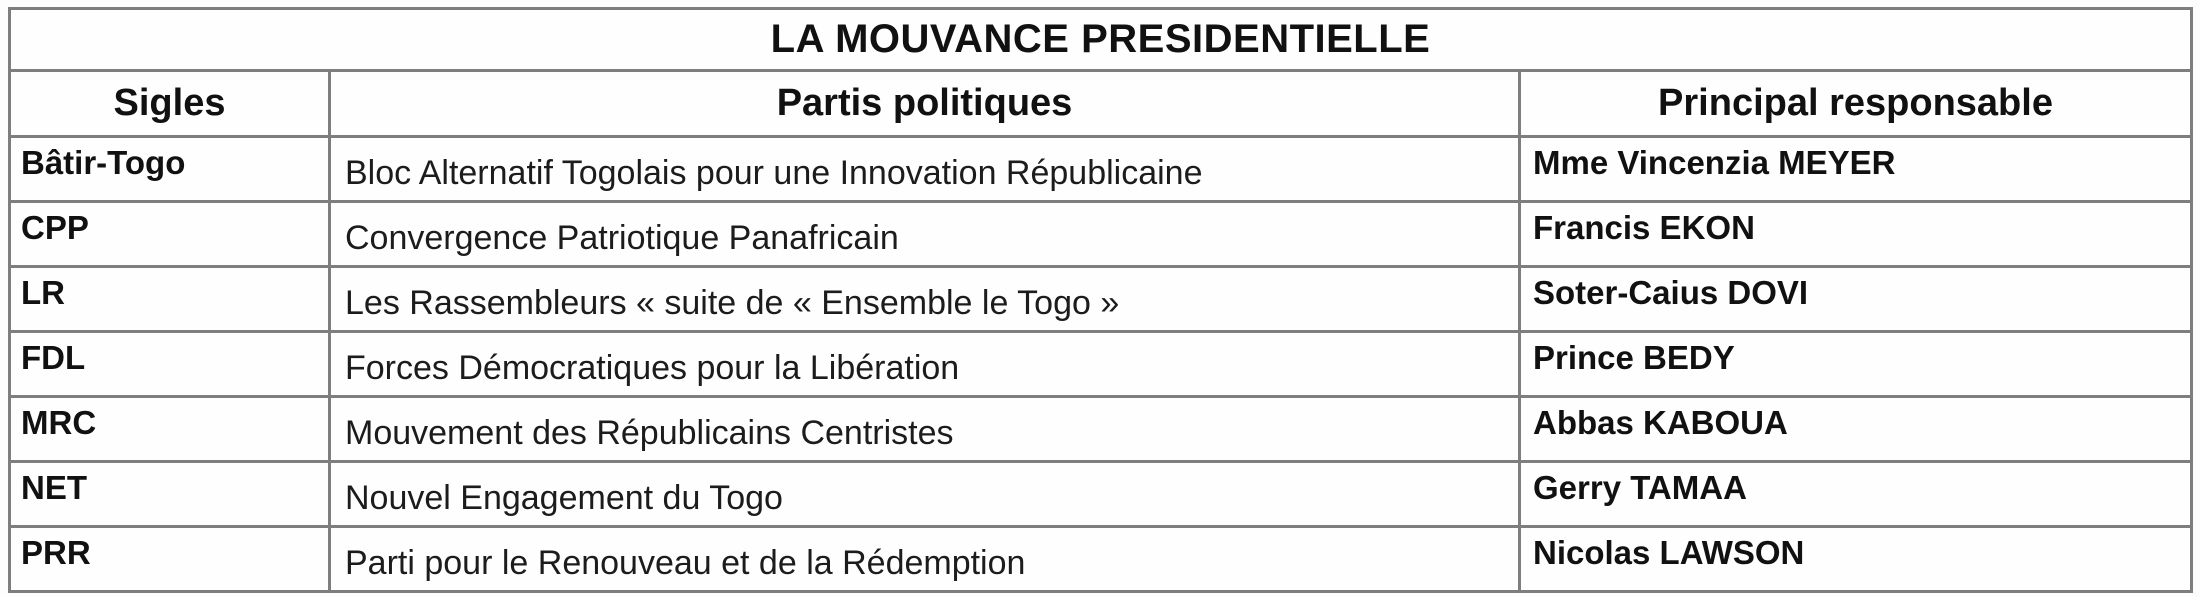  I want to click on parti-cell: Convergence Patriotique Panafricain, so click(924, 234).